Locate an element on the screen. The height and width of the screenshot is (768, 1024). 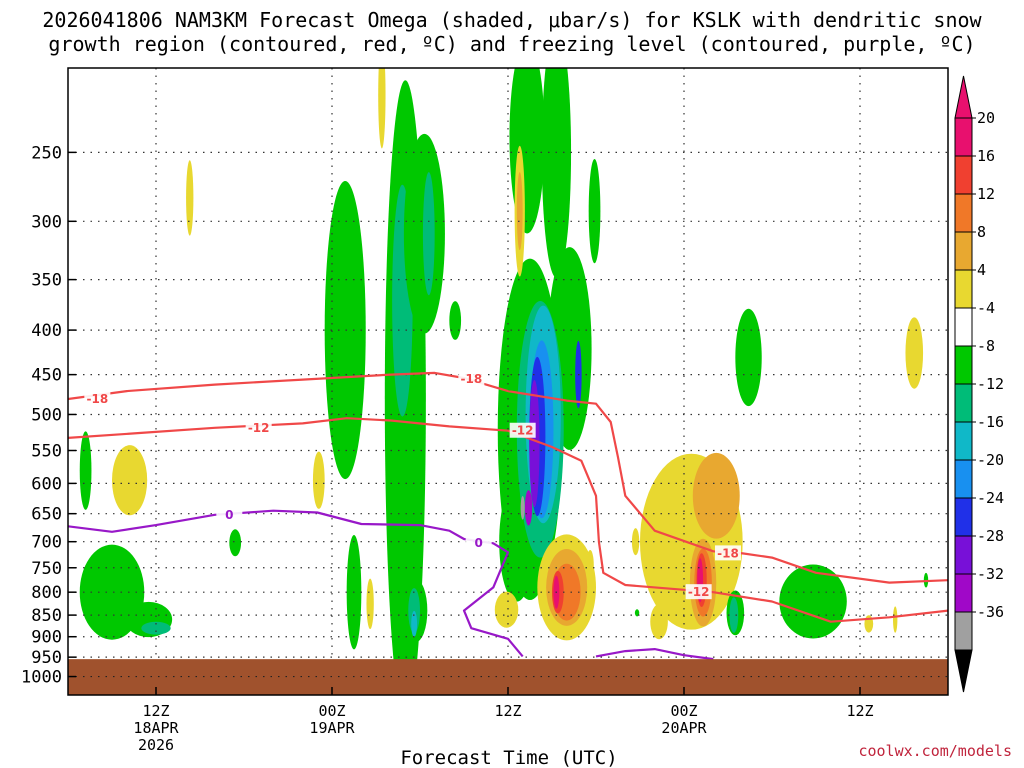
colorbar-label-3: 8 is located at coordinates (981, 232).